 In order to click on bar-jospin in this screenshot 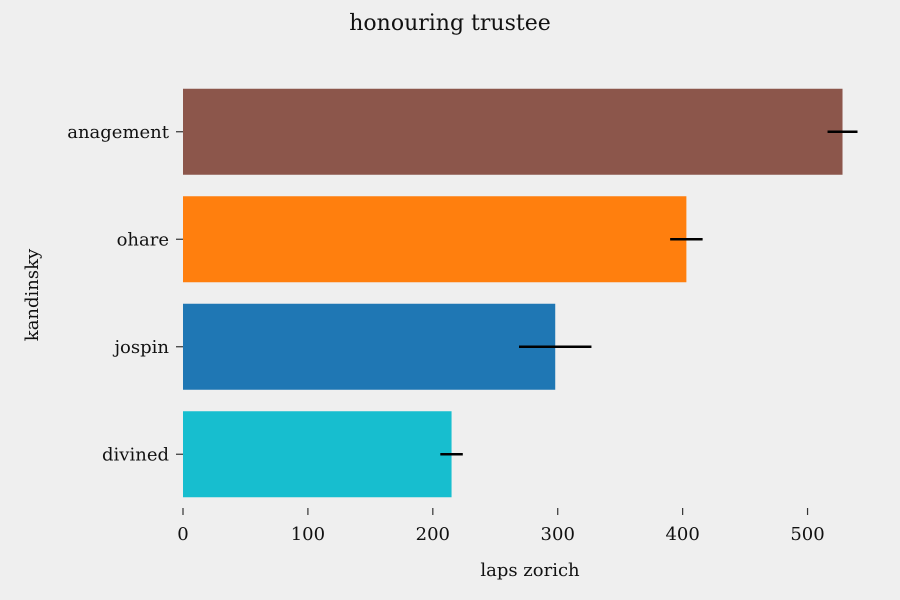, I will do `click(369, 346)`.